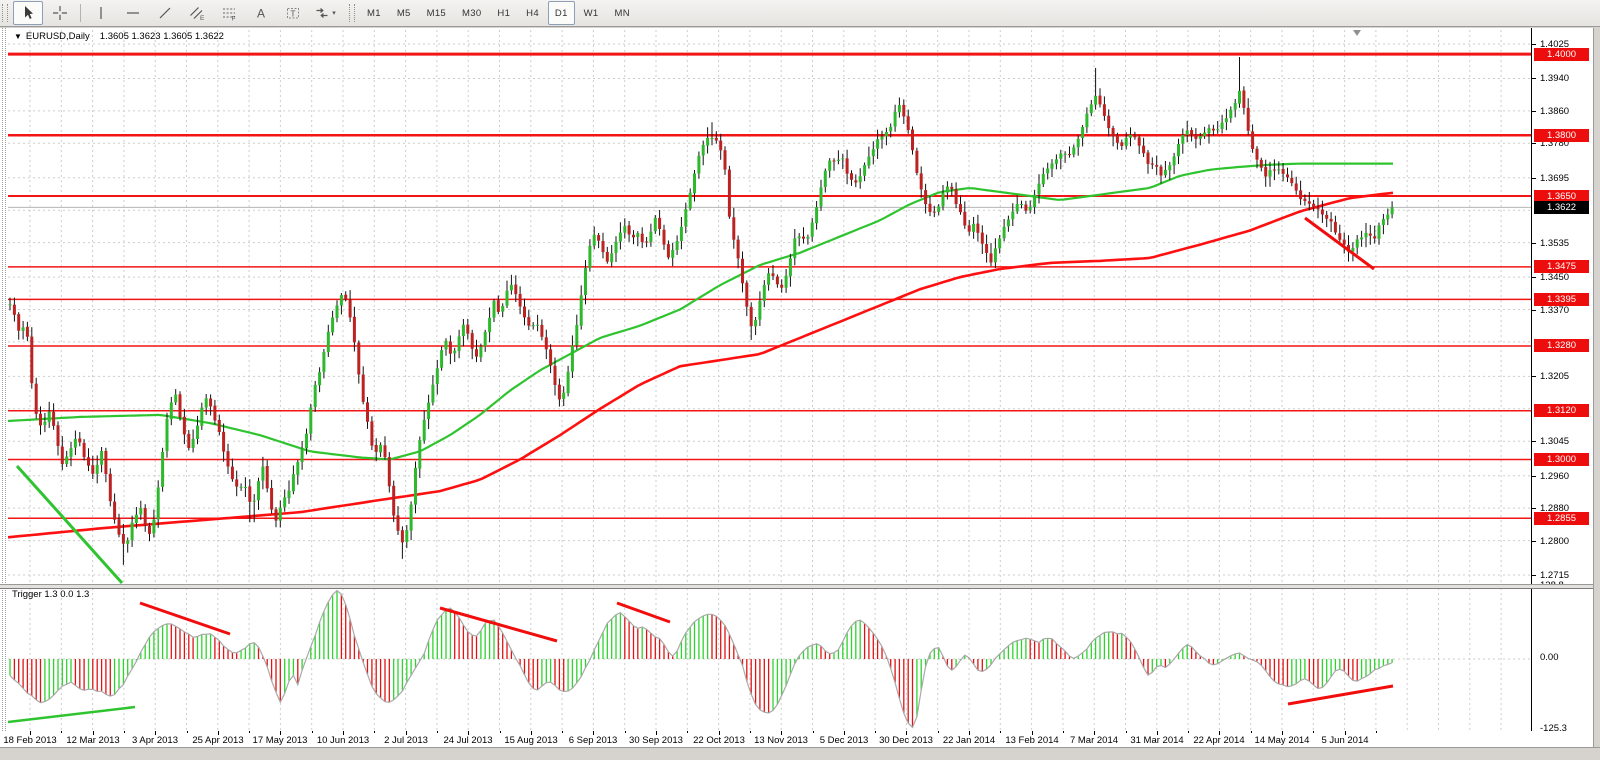 The height and width of the screenshot is (760, 1600). Describe the element at coordinates (468, 740) in the screenshot. I see `date-axis-label: 24 Jul 2013` at that location.